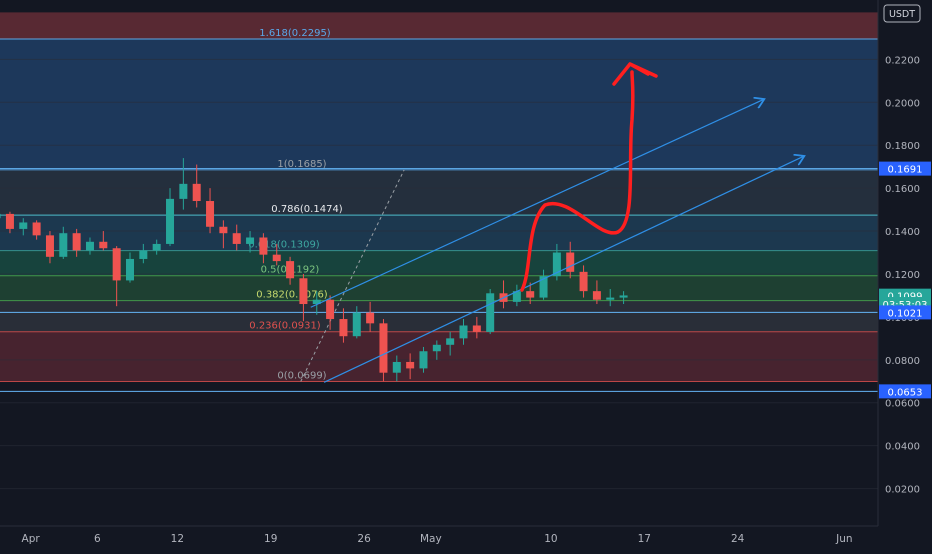 Image resolution: width=932 pixels, height=554 pixels. Describe the element at coordinates (31, 539) in the screenshot. I see `x-tick-label: Apr` at that location.